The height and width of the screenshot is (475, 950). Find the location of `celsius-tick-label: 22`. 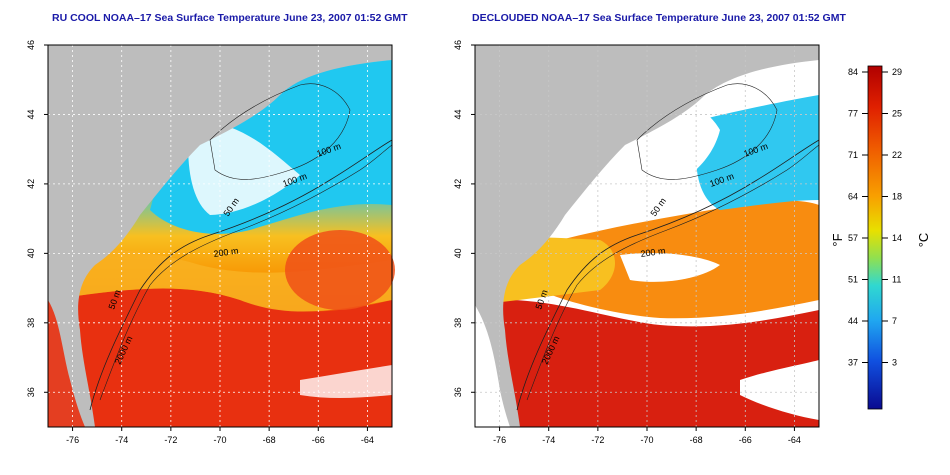

celsius-tick-label: 22 is located at coordinates (897, 155).